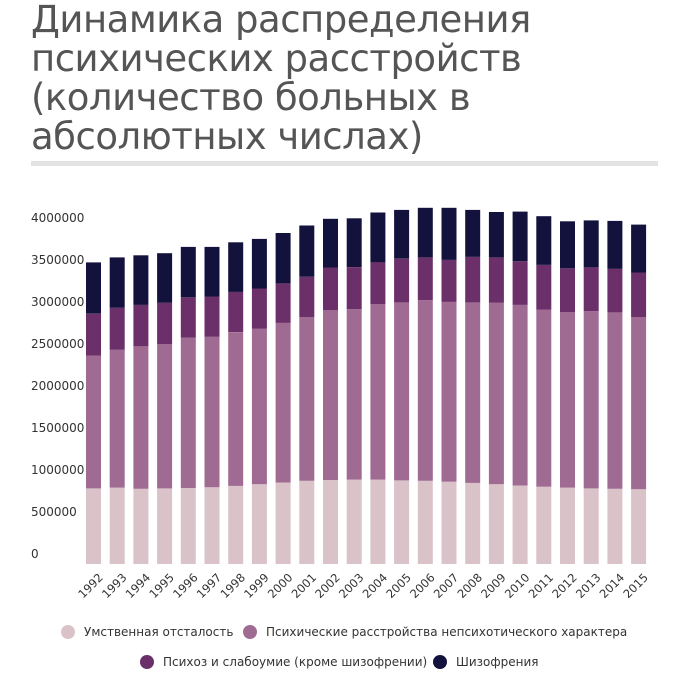 This screenshot has height=678, width=687. Describe the element at coordinates (161, 585) in the screenshot. I see `x-tick-label-1995: 1995` at that location.